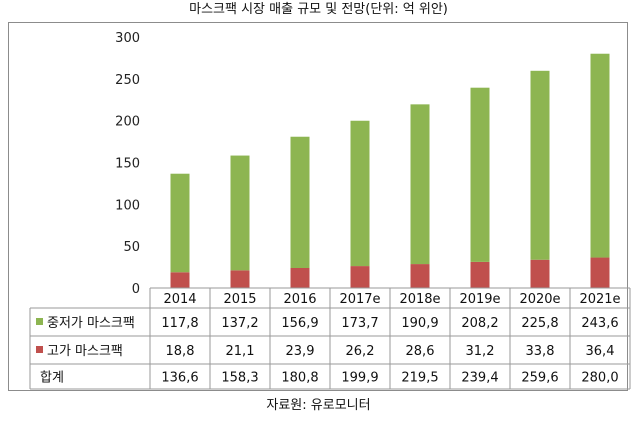 The height and width of the screenshot is (421, 637). I want to click on data-label-midlow-4: 190,9, so click(419, 323).